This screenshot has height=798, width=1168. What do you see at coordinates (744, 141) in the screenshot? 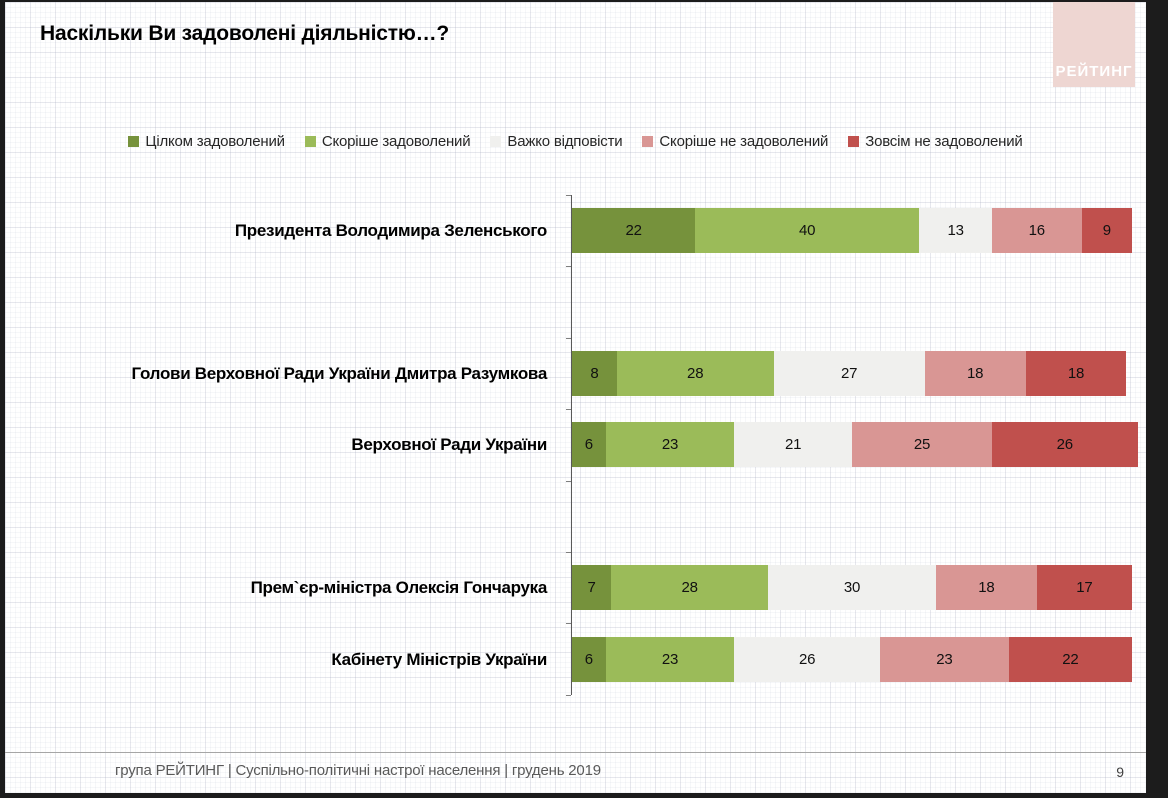
I see `legend-label: Скоріше не задоволений` at bounding box center [744, 141].